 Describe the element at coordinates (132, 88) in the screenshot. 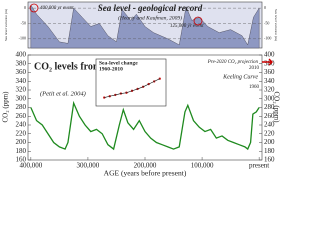

I see `inset-line` at that location.